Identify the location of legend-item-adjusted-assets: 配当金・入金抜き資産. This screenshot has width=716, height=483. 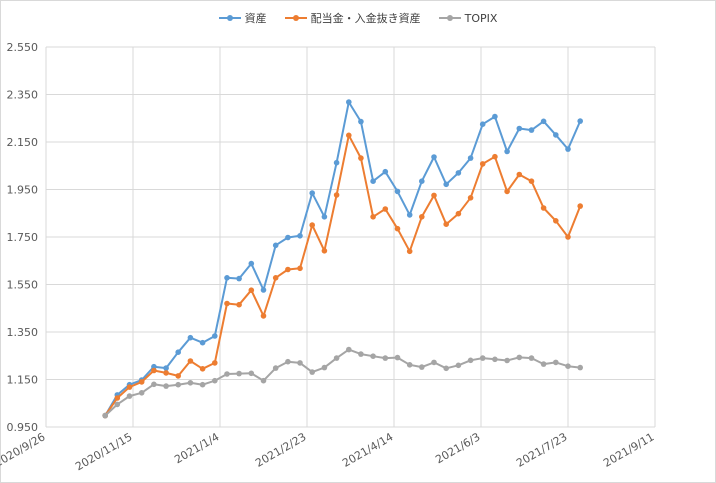
(352, 18).